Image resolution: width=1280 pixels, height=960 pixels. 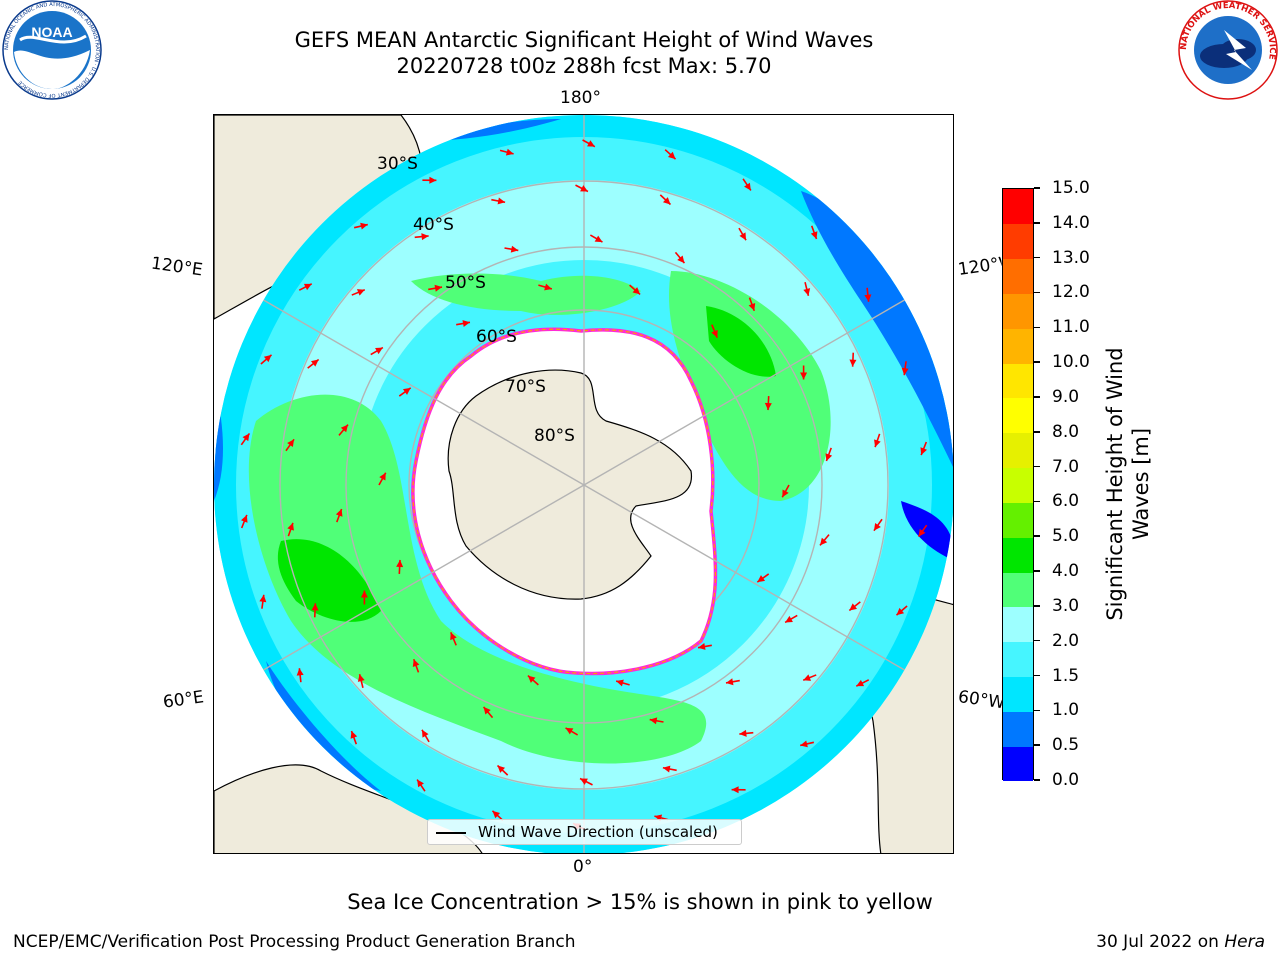 What do you see at coordinates (1071, 222) in the screenshot?
I see `colorbar-tick-label: 14.0` at bounding box center [1071, 222].